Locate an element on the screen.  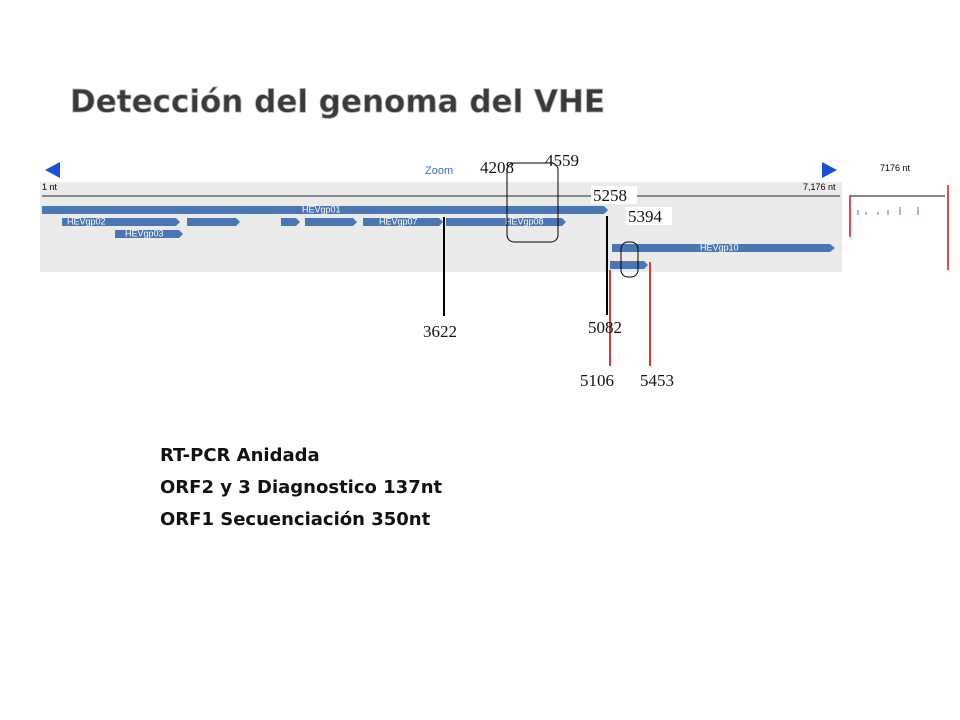
title: Detección del genoma del VHE is located at coordinates (337, 102).